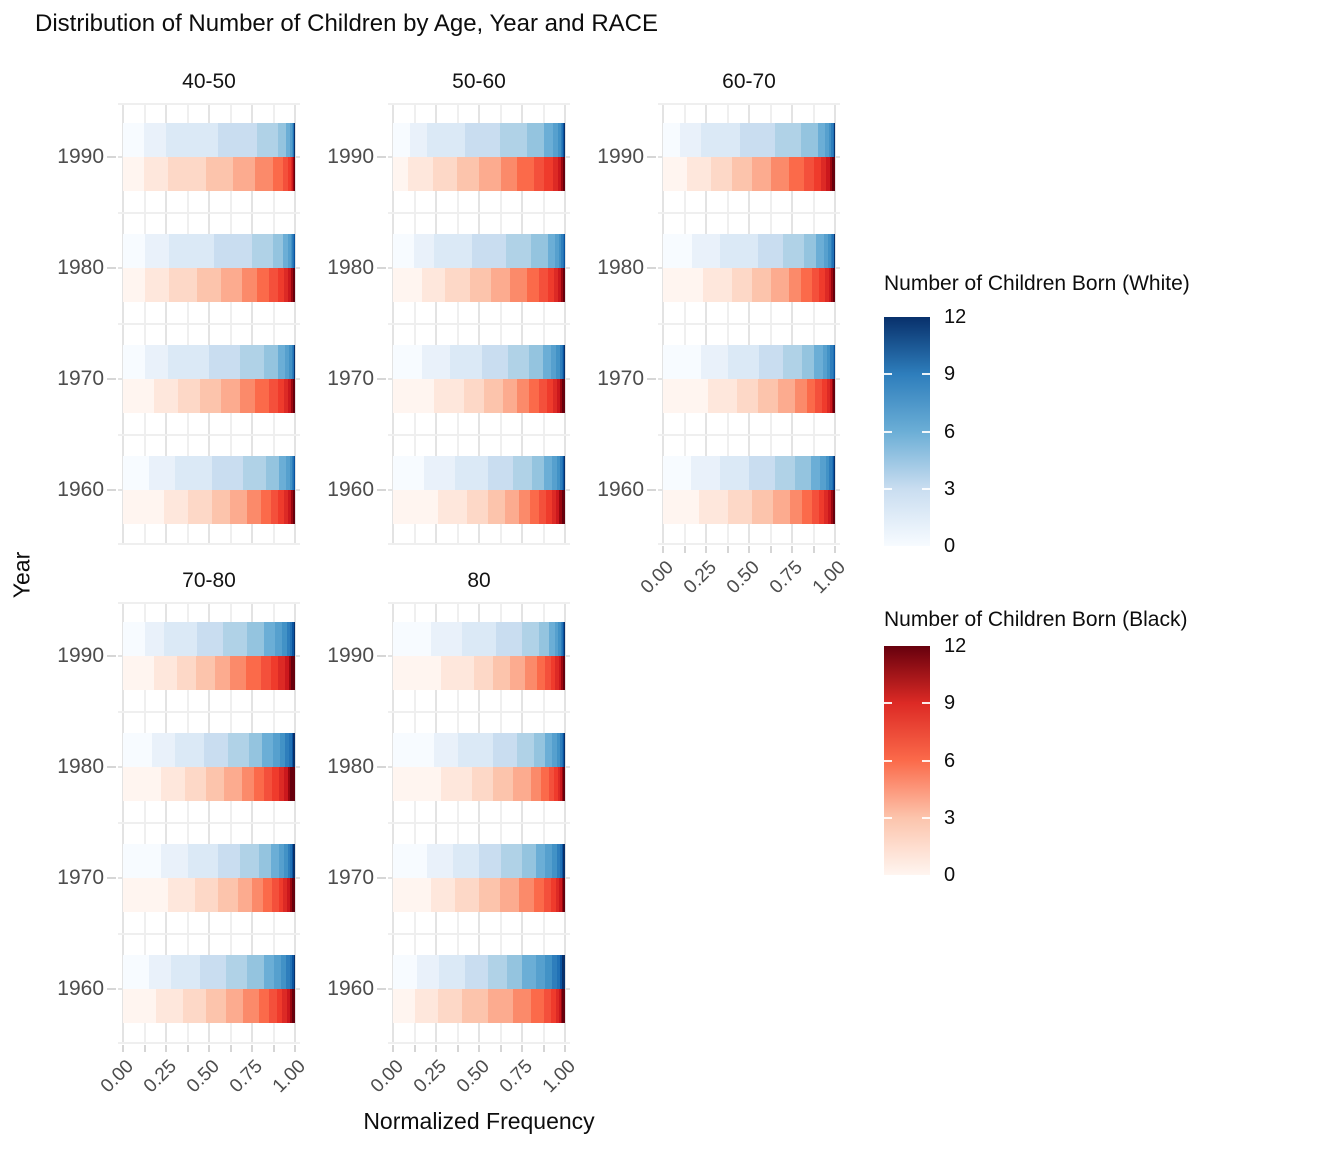  Describe the element at coordinates (907, 431) in the screenshot. I see `legend-gradient-bar-white` at that location.